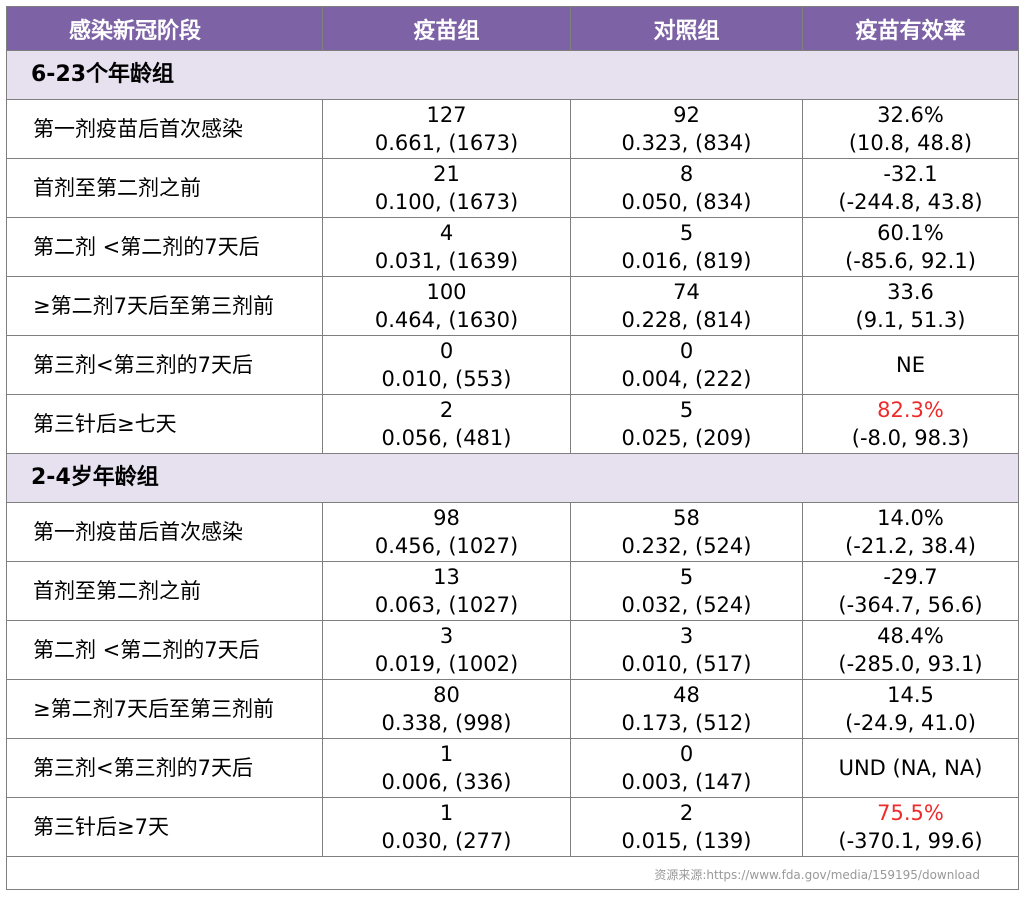 The width and height of the screenshot is (1024, 915). What do you see at coordinates (910, 709) in the screenshot?
I see `efficacy-cell: 14.5 (-24.9, 41.0)` at bounding box center [910, 709].